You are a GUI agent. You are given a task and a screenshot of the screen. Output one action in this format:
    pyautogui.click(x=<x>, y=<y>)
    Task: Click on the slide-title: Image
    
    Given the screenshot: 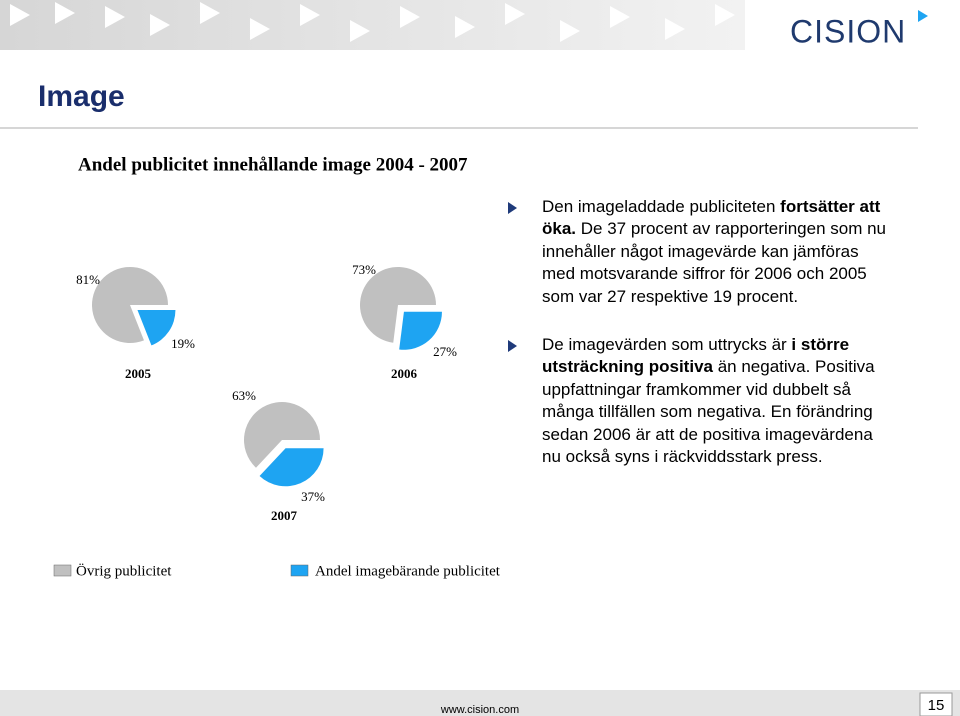 What is the action you would take?
    pyautogui.click(x=81, y=96)
    